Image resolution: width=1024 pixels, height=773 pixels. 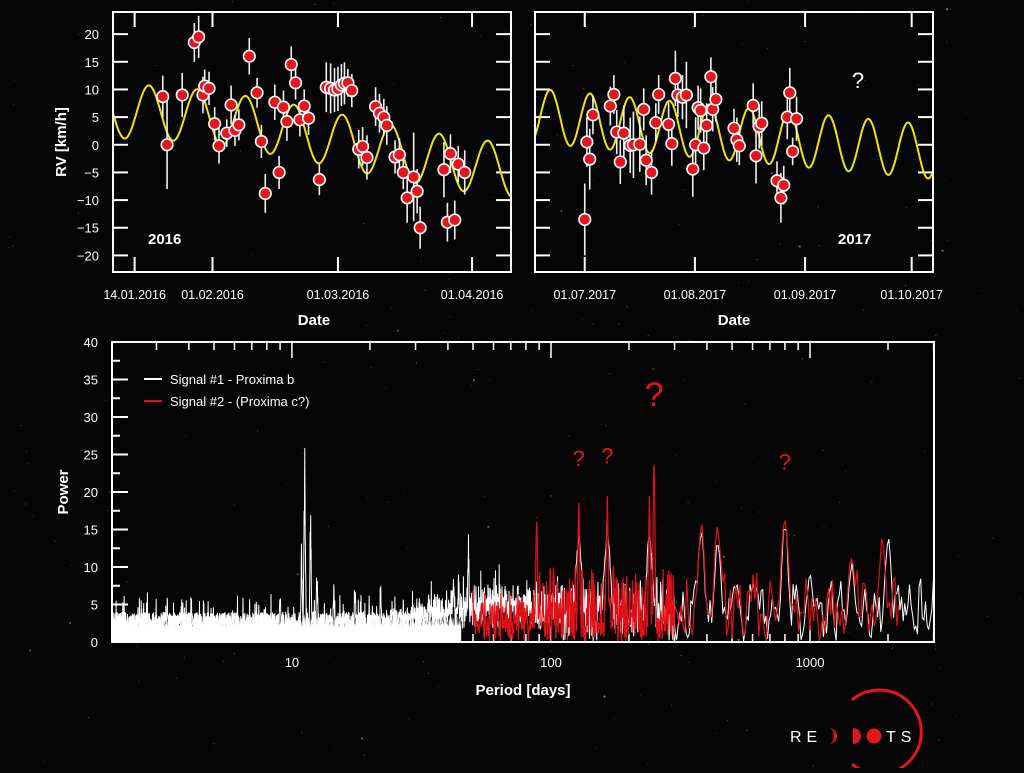 What do you see at coordinates (691, 153) in the screenshot?
I see `rv-2017-points` at bounding box center [691, 153].